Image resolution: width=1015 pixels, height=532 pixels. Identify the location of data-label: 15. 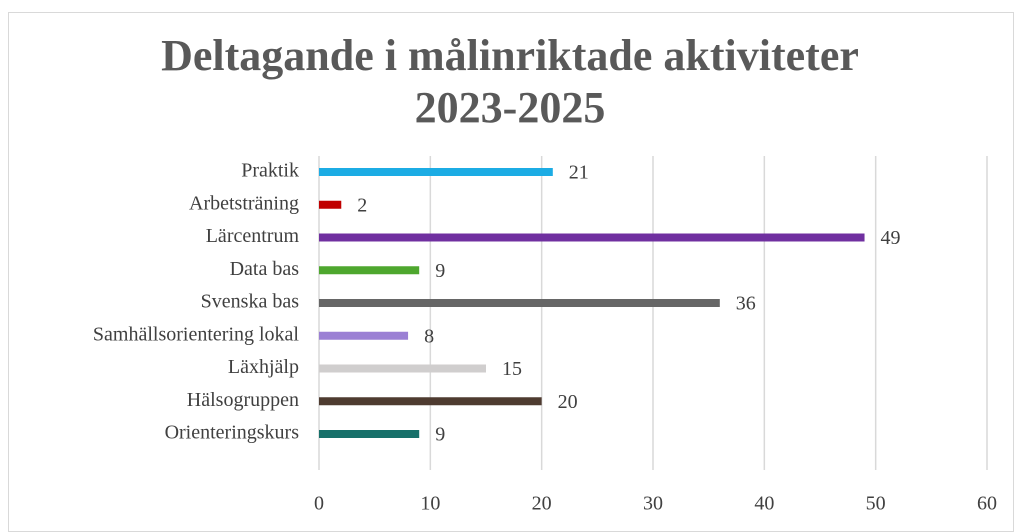
(512, 369).